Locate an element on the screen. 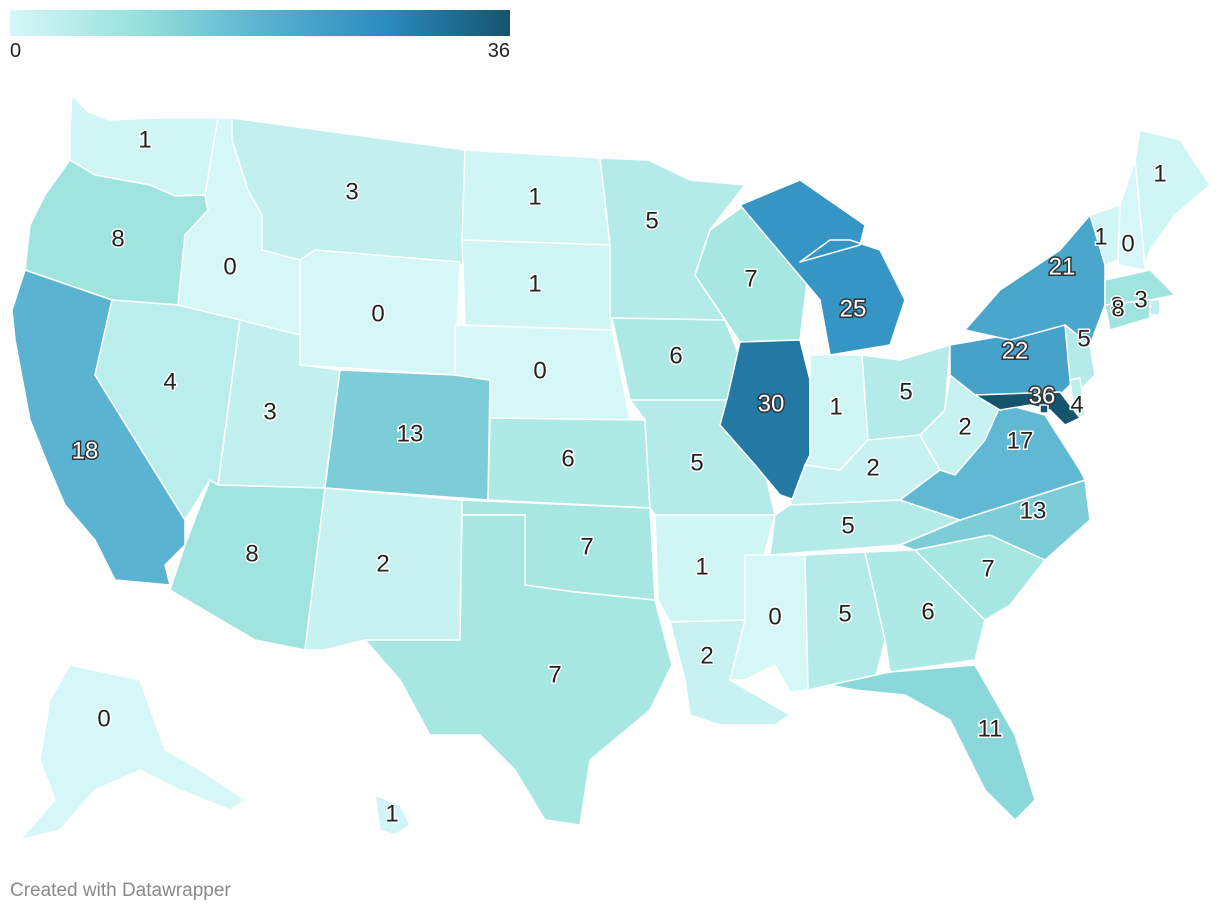 Image resolution: width=1220 pixels, height=916 pixels. state-value-label-wi: 7 is located at coordinates (750, 278).